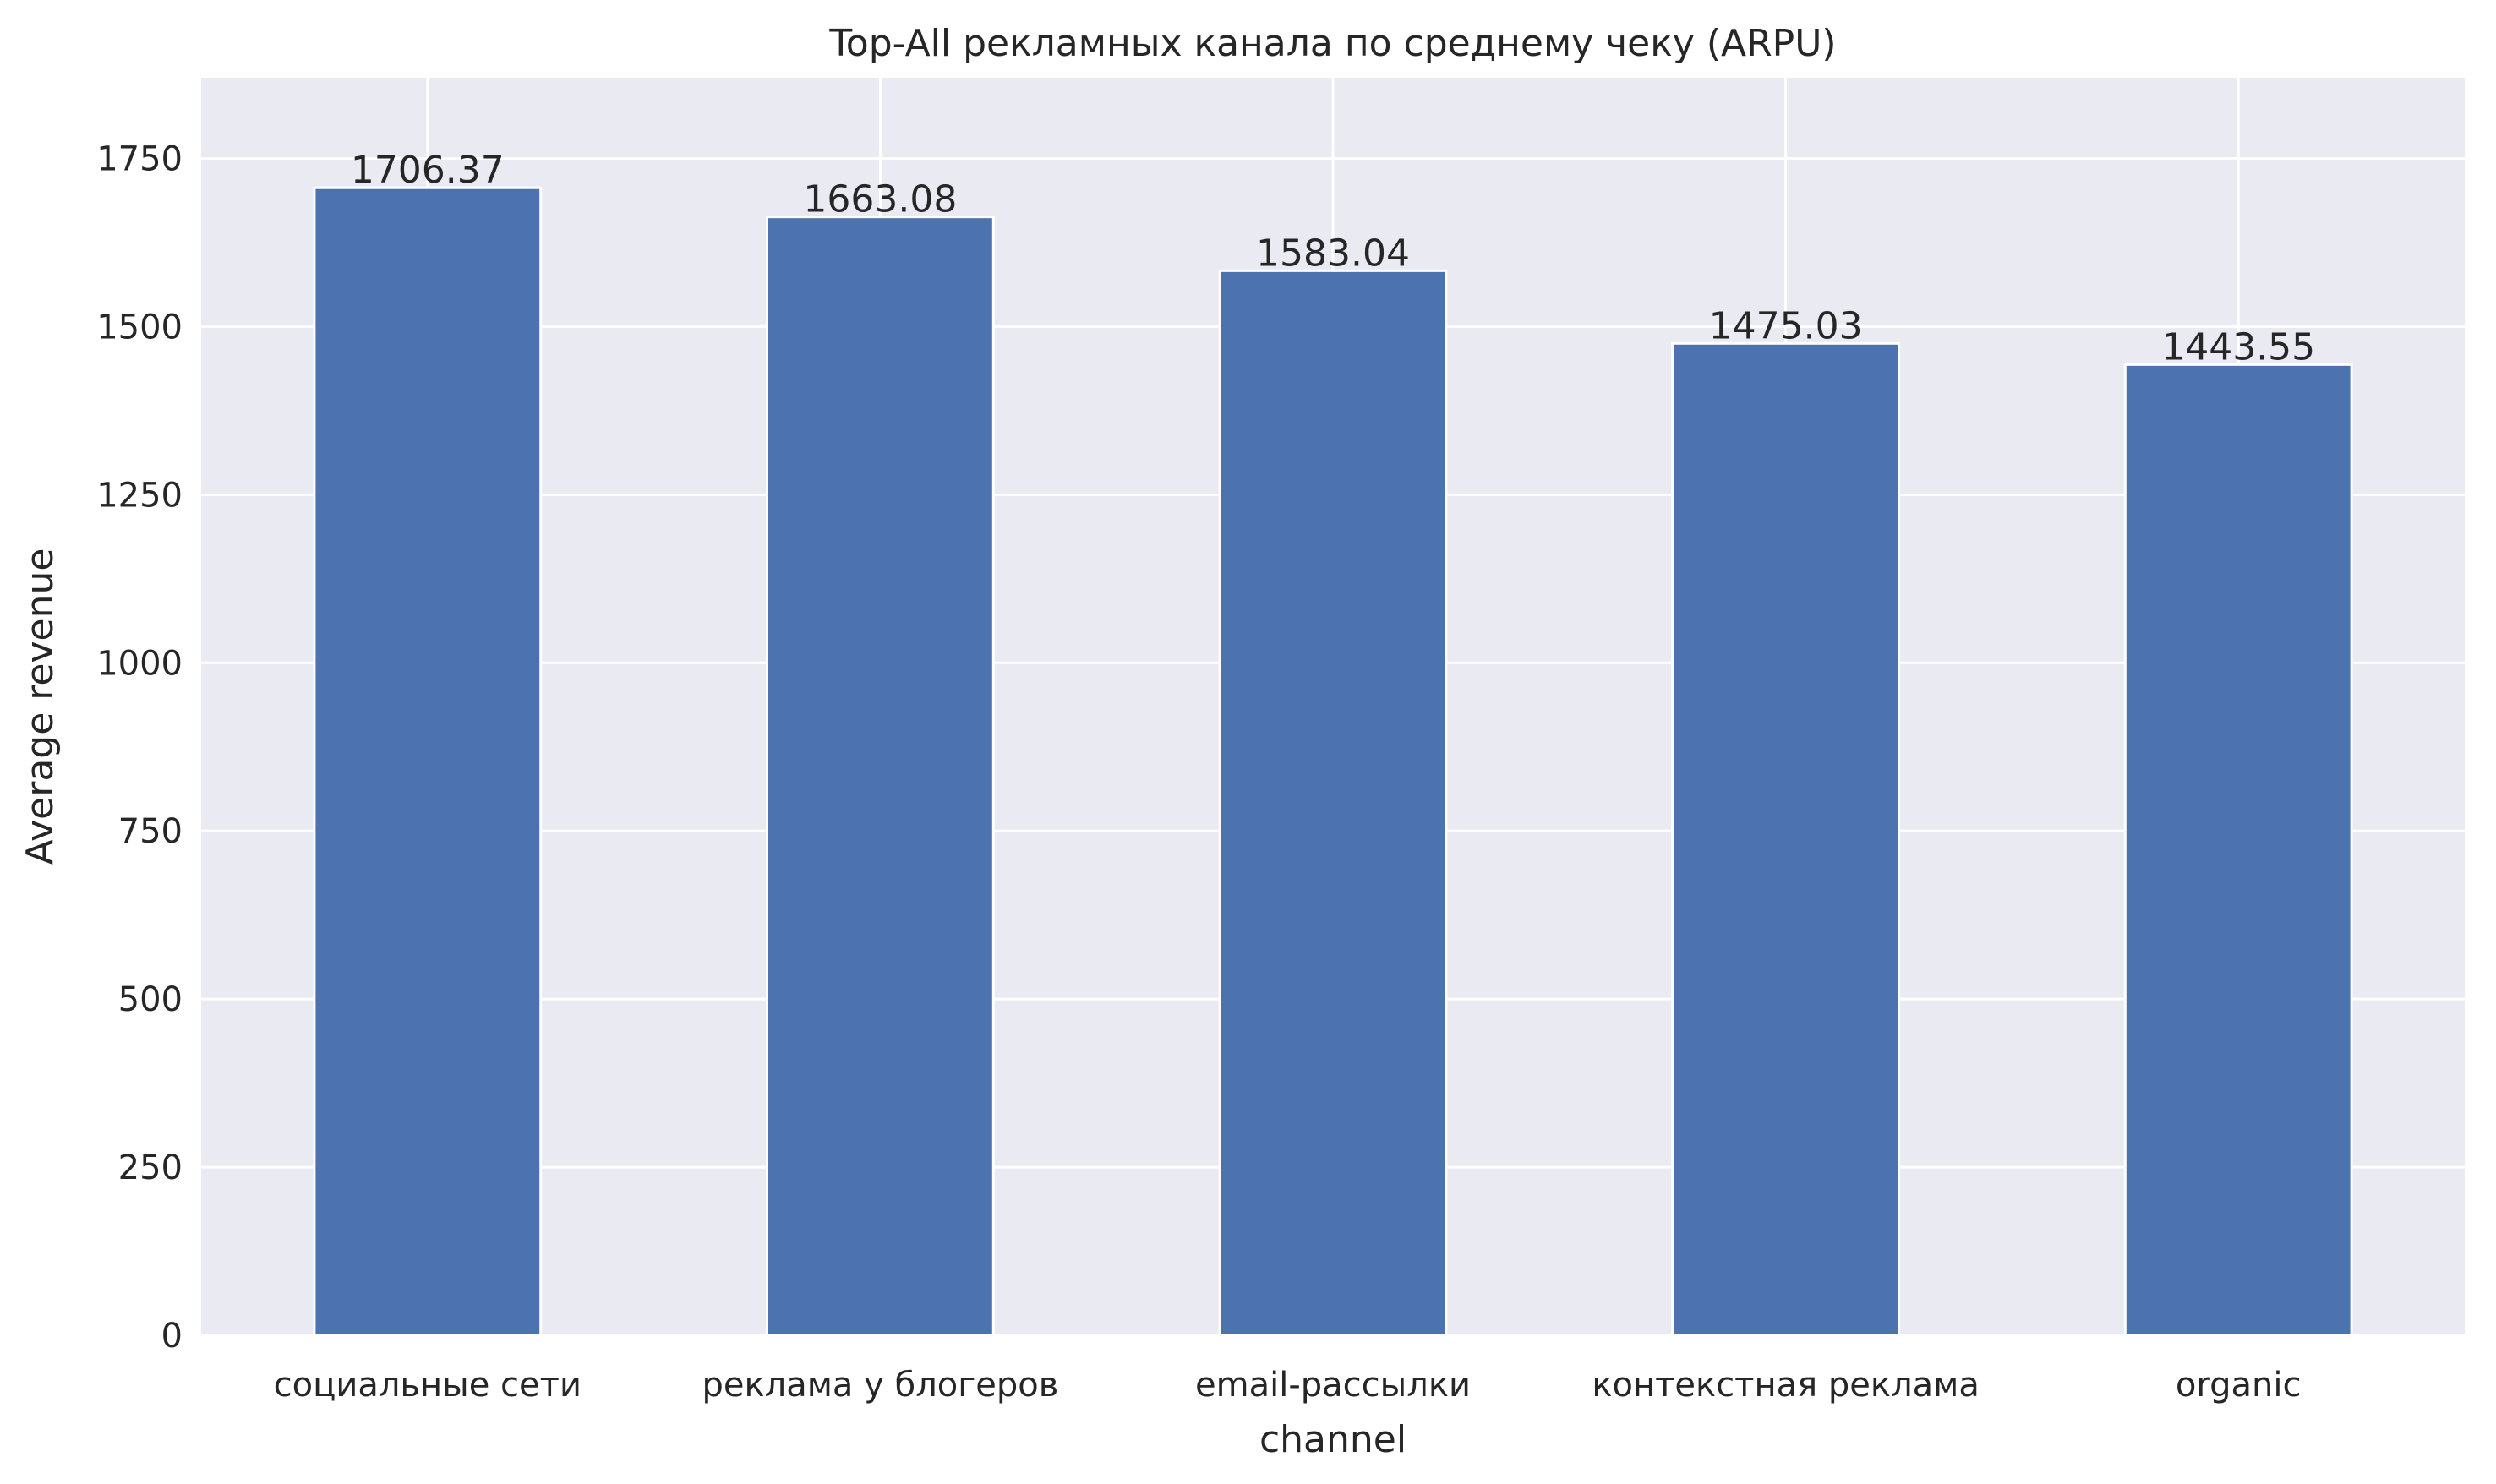 This screenshot has height=1484, width=2496. What do you see at coordinates (2238, 346) in the screenshot?
I see `data-label: 1443.55` at bounding box center [2238, 346].